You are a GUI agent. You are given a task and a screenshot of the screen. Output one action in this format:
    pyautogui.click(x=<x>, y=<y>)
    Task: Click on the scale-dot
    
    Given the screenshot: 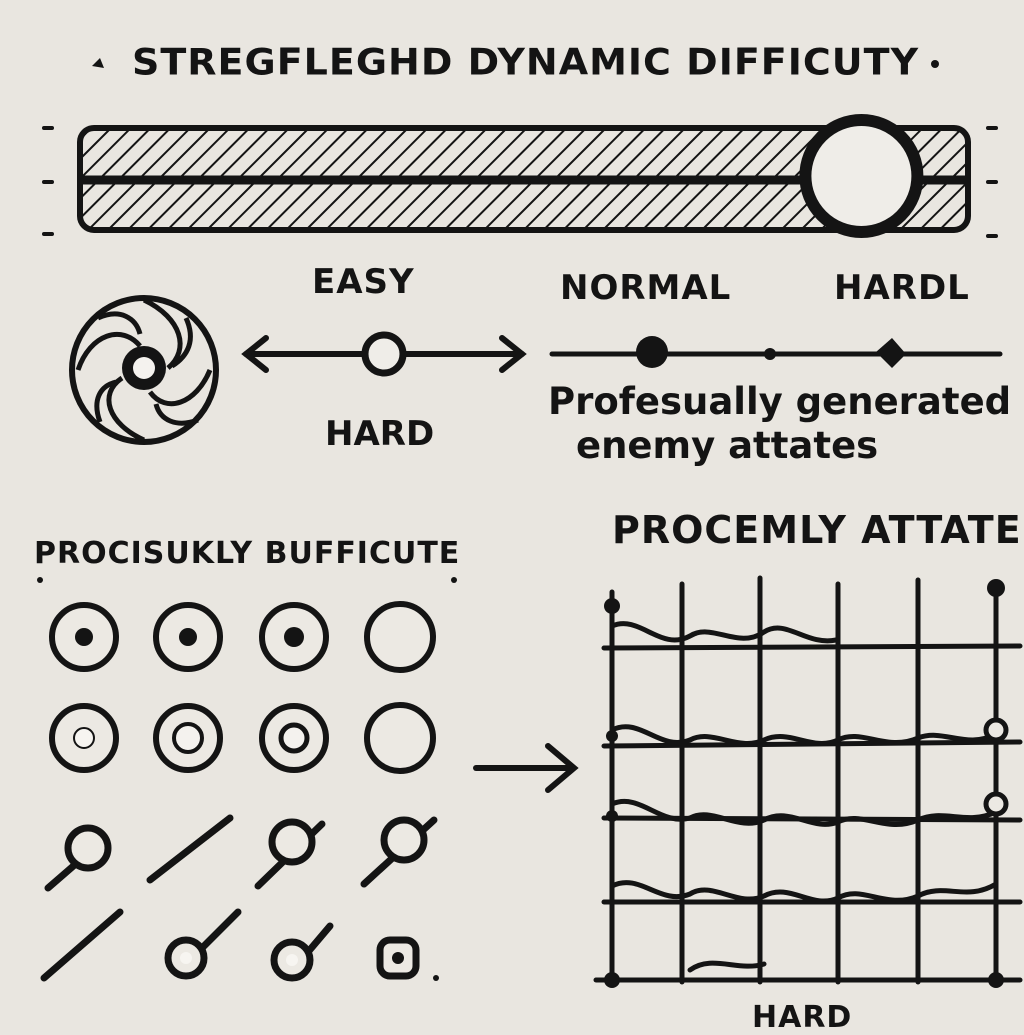 What is the action you would take?
    pyautogui.click(x=770, y=354)
    